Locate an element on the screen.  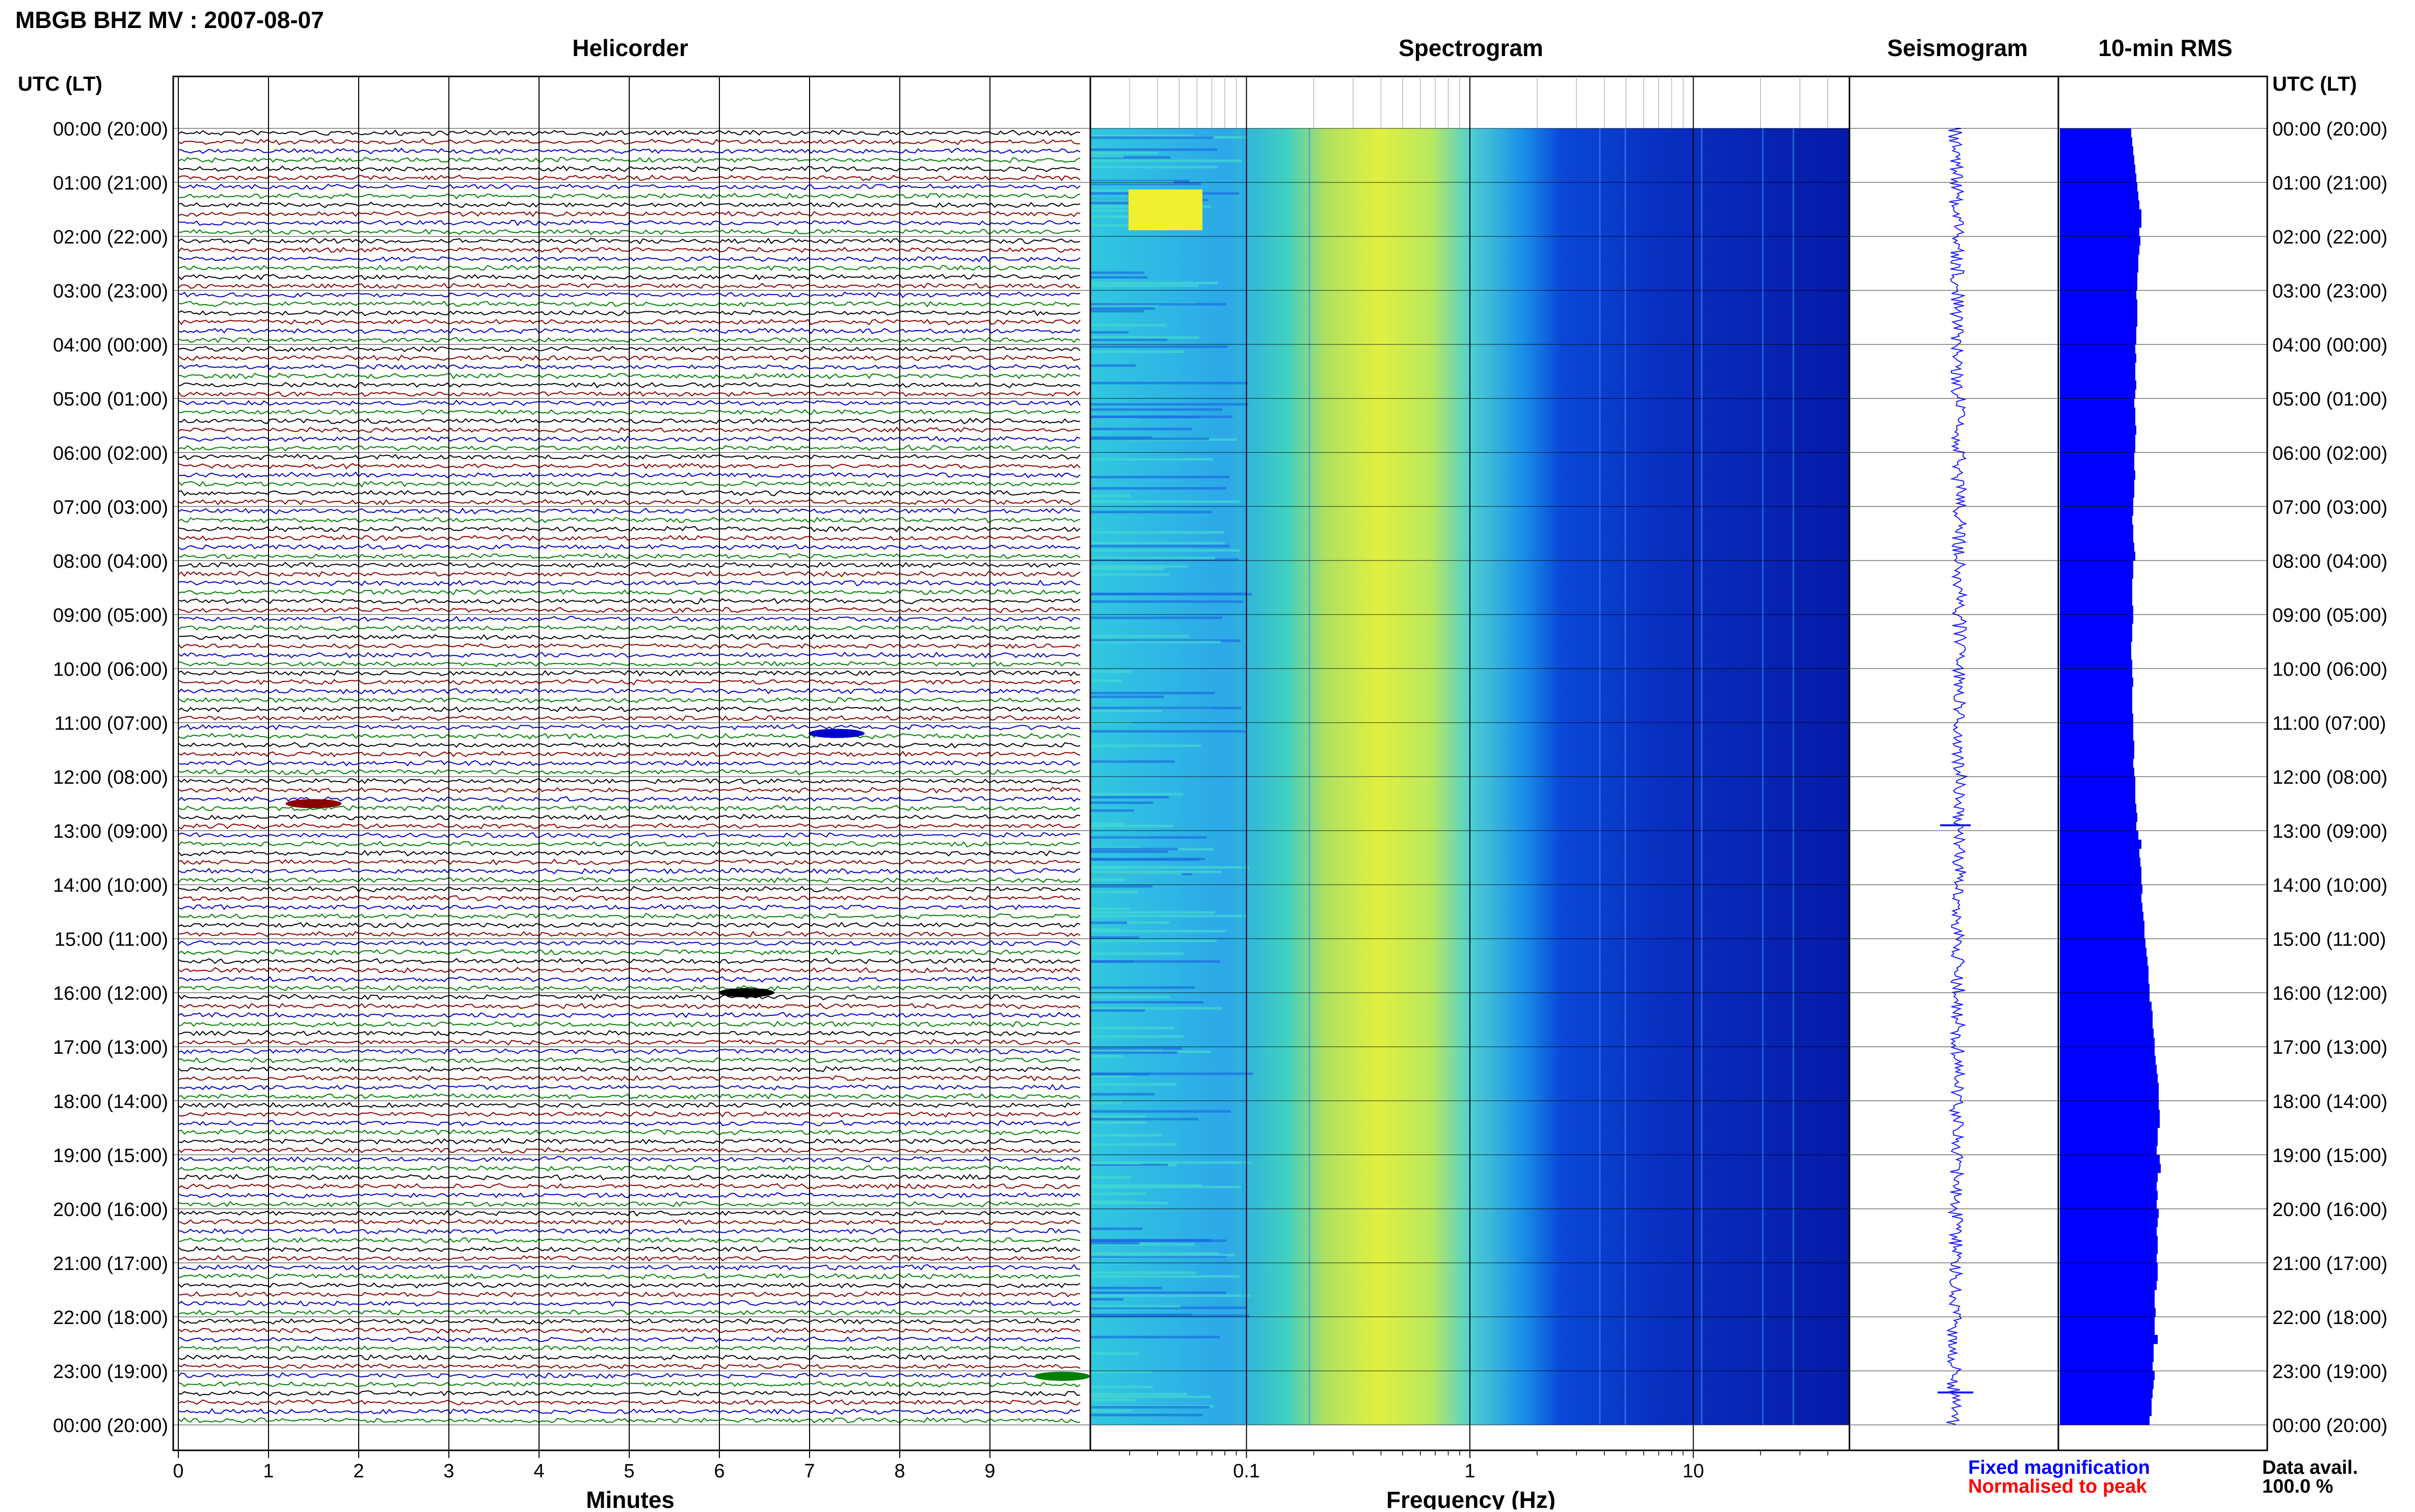
helicorder-title: Helicorder is located at coordinates (630, 48).